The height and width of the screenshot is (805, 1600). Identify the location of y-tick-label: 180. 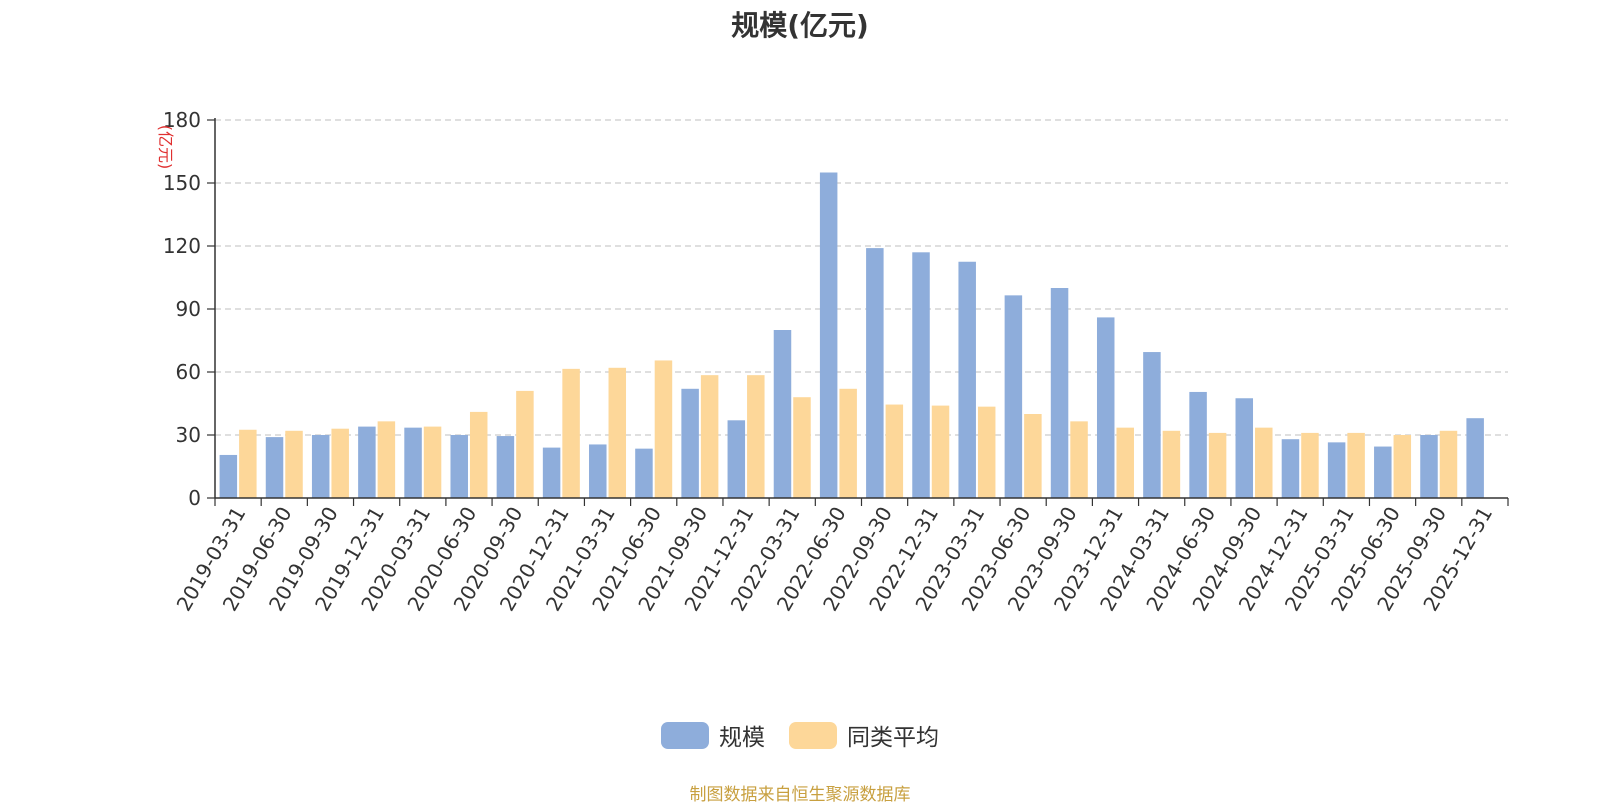
(182, 120).